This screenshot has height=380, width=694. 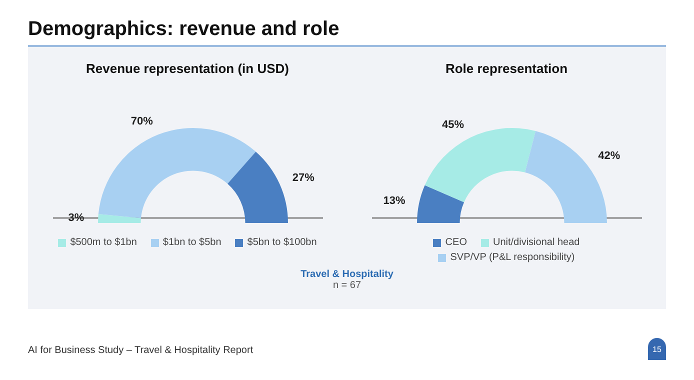 I want to click on data-label: 70%, so click(x=141, y=122).